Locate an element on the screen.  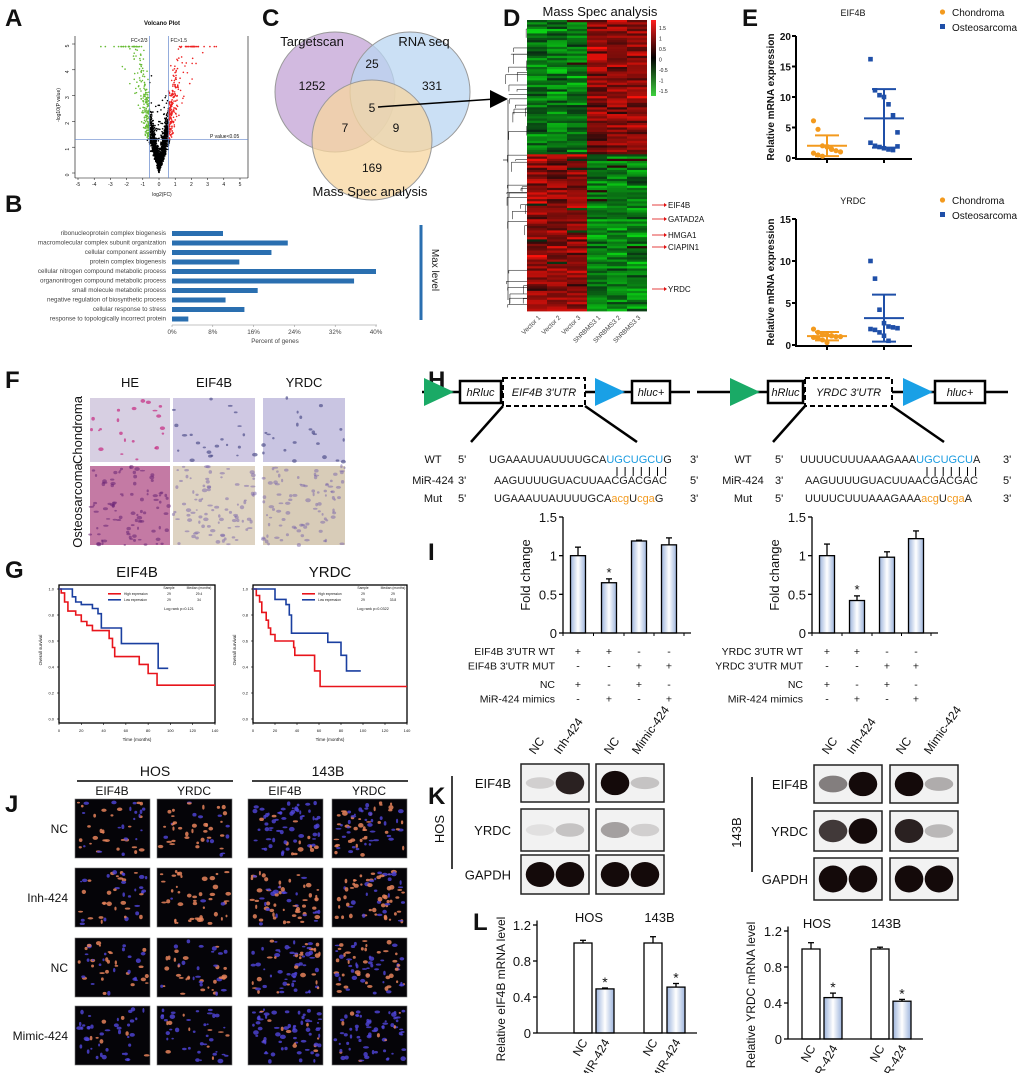
y-tick-label: 1.0 is located at coordinates (51, 589).